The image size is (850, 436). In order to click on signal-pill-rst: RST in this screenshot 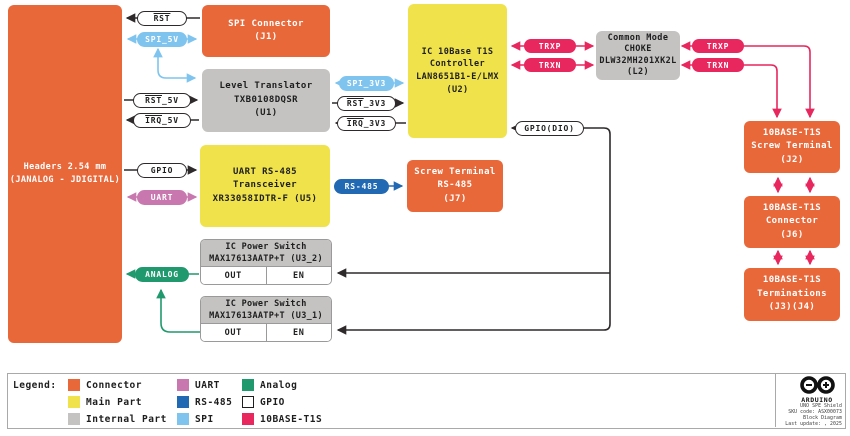, I will do `click(162, 18)`.